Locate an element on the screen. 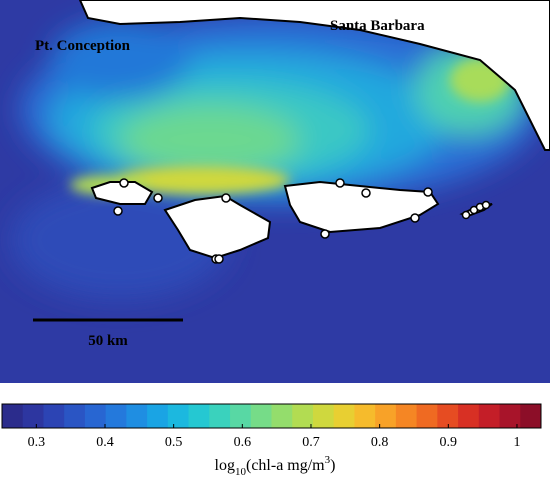  colorbar-frame is located at coordinates (271, 416).